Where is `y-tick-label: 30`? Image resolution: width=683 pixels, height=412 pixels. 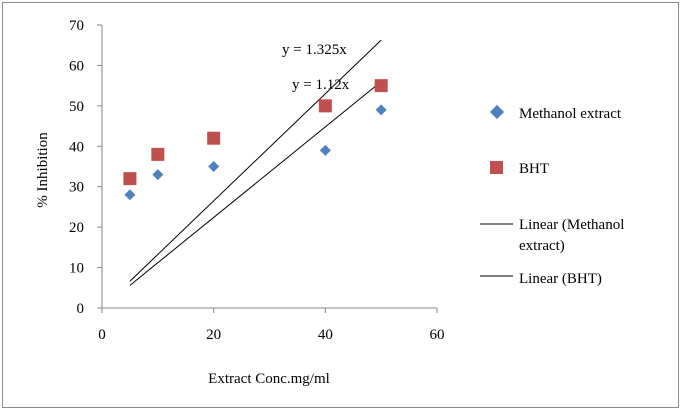
y-tick-label: 30 is located at coordinates (76, 188).